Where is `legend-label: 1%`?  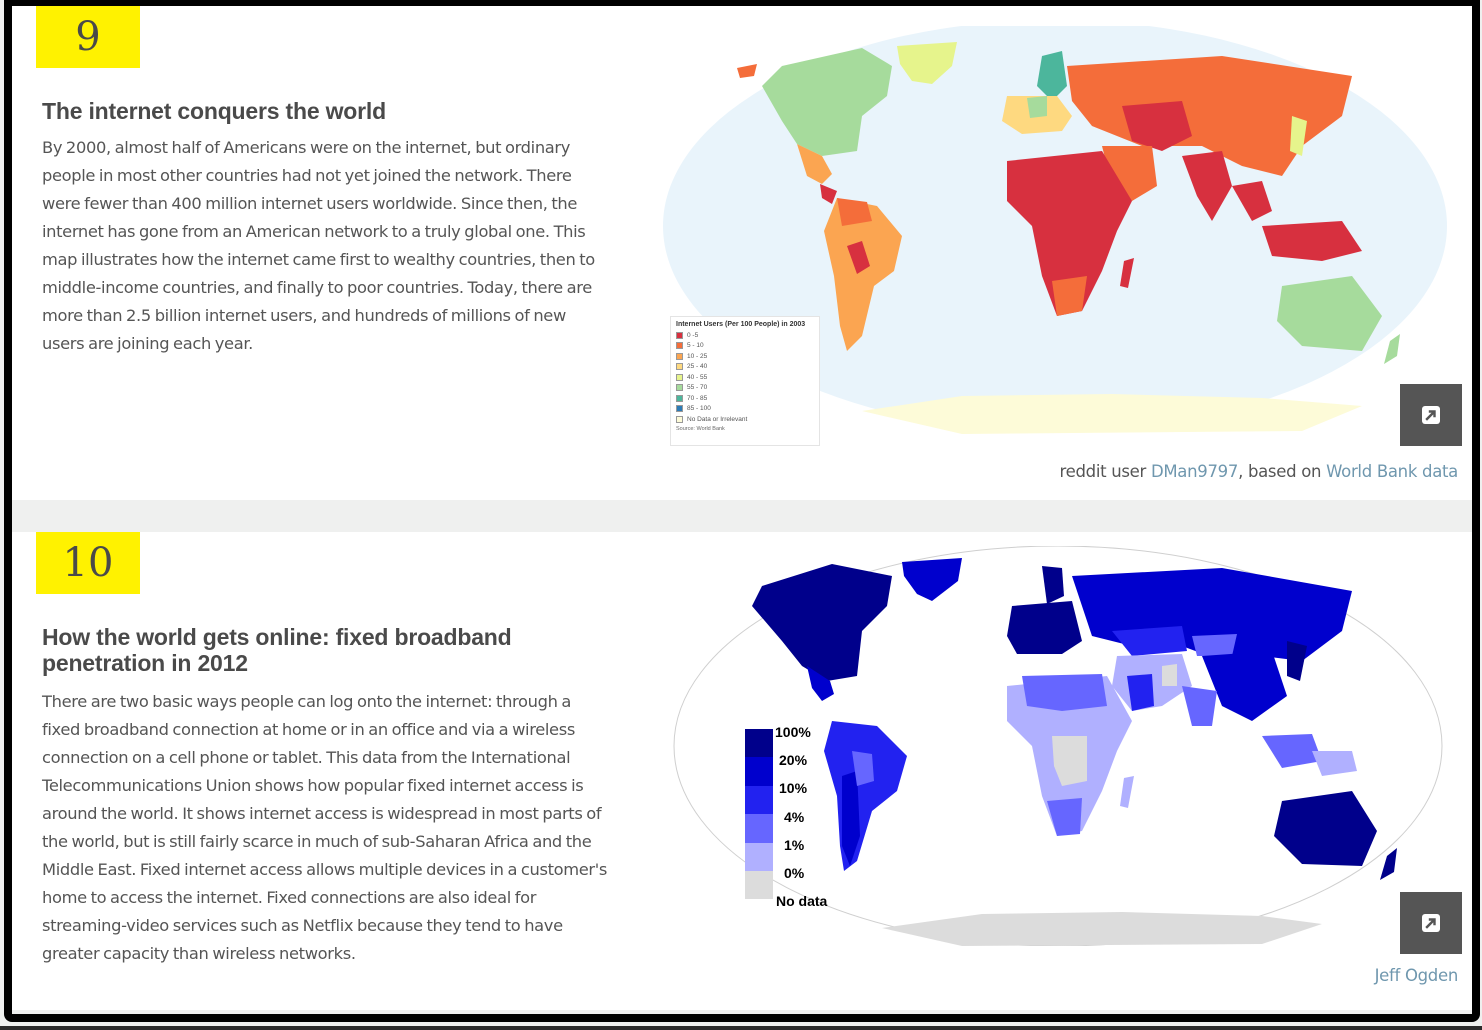 legend-label: 1% is located at coordinates (794, 845).